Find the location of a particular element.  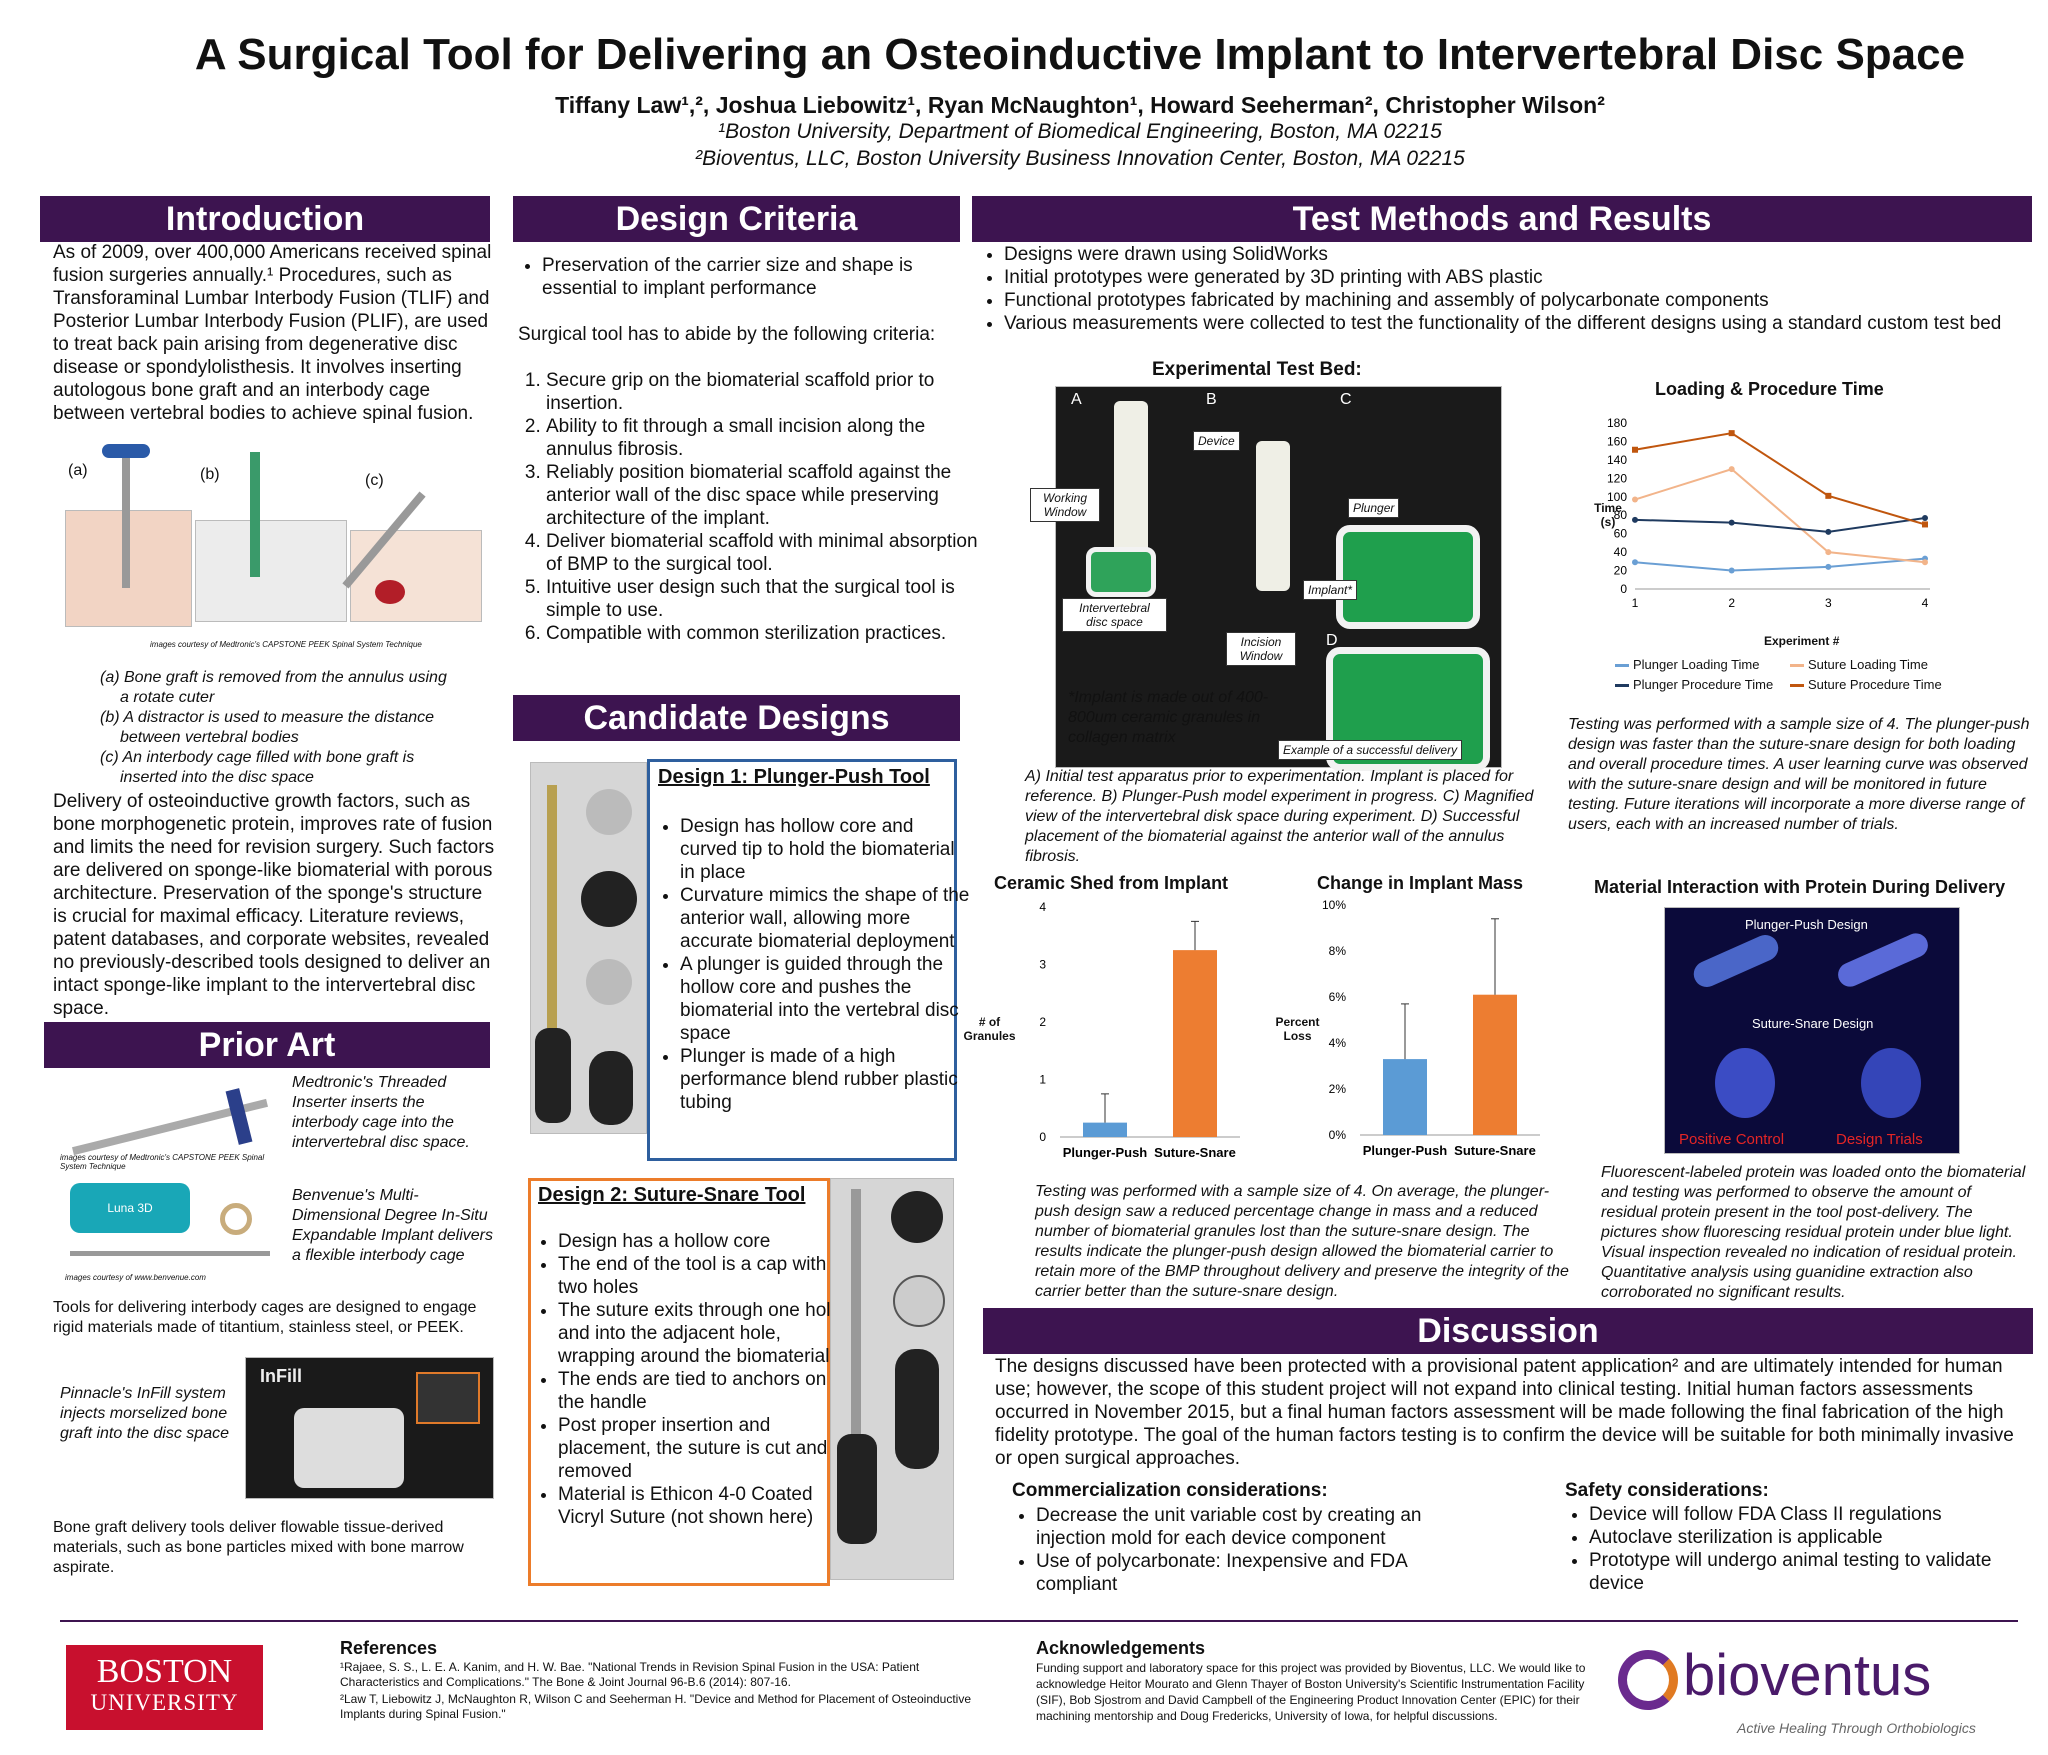

y-tick-label: 10% is located at coordinates (1334, 905).